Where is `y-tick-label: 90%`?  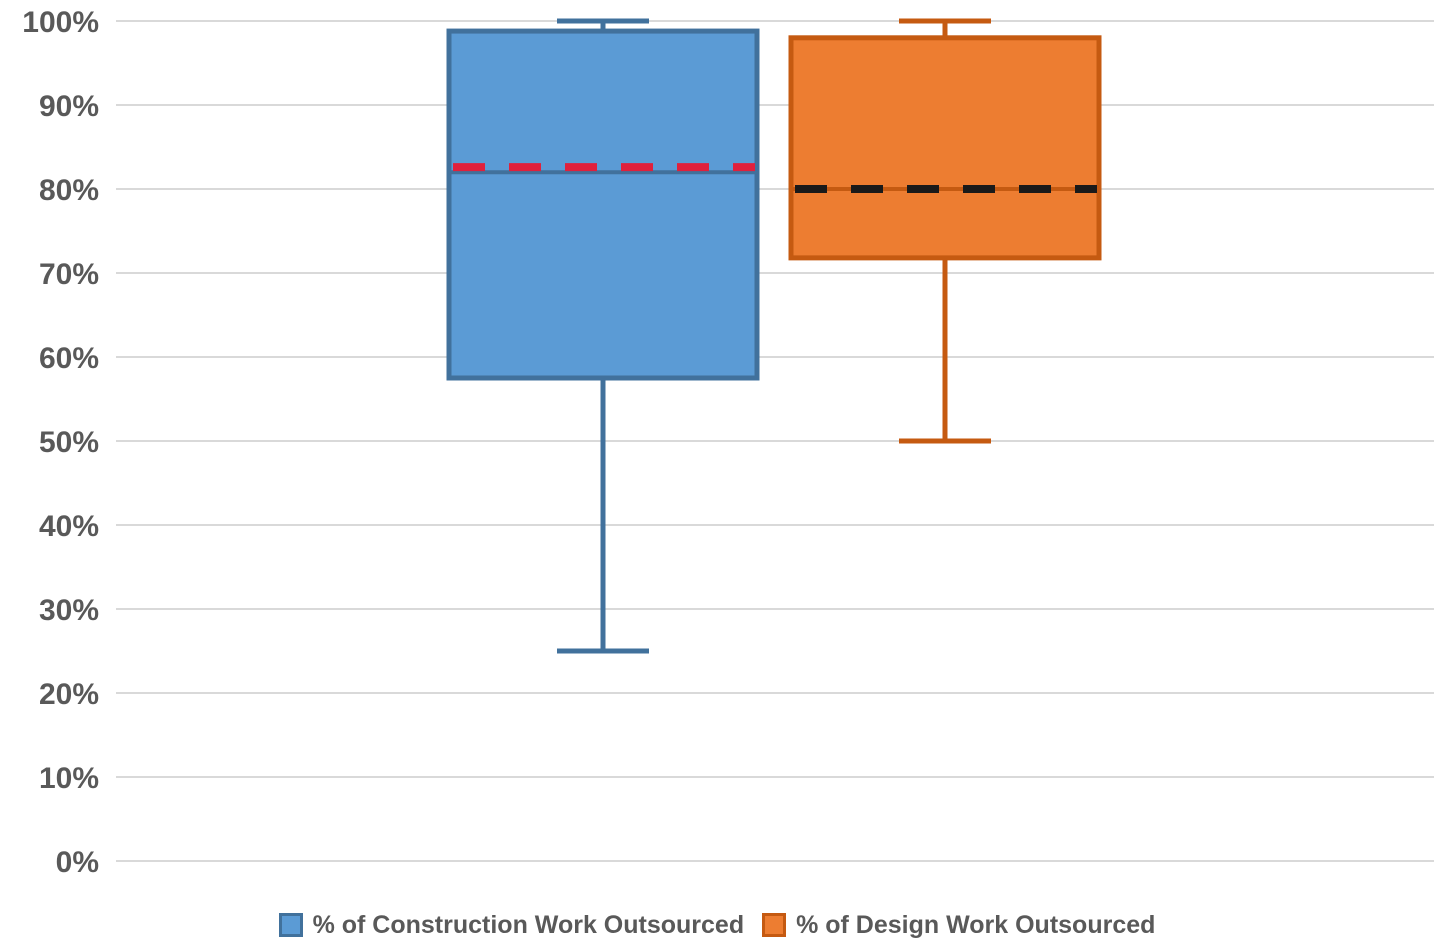
y-tick-label: 90% is located at coordinates (69, 106).